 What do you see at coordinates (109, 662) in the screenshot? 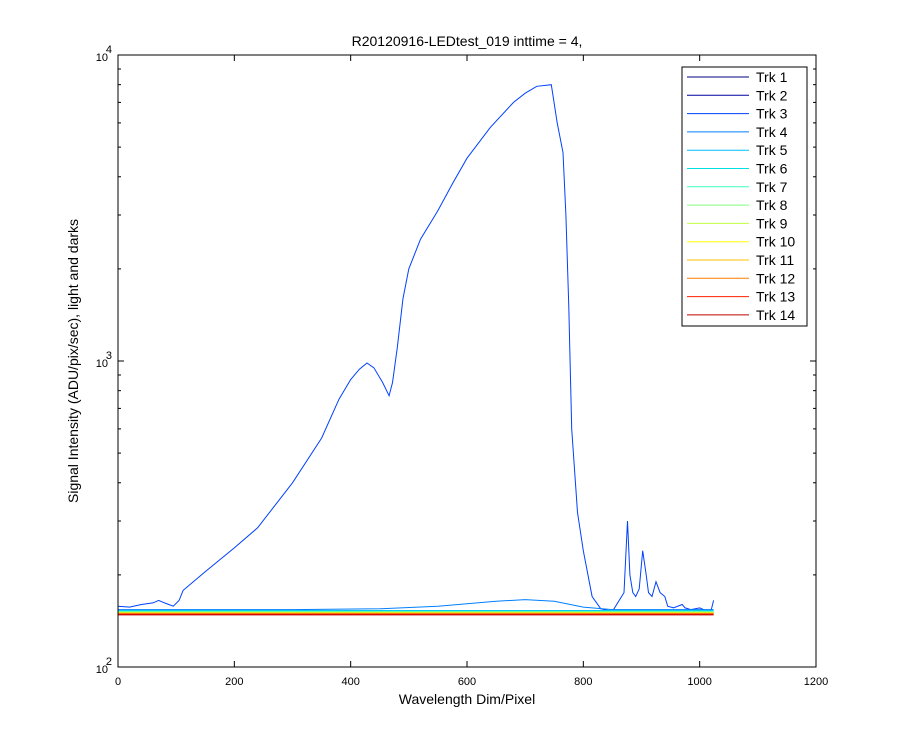
I see `y-tick-exponent: 2` at bounding box center [109, 662].